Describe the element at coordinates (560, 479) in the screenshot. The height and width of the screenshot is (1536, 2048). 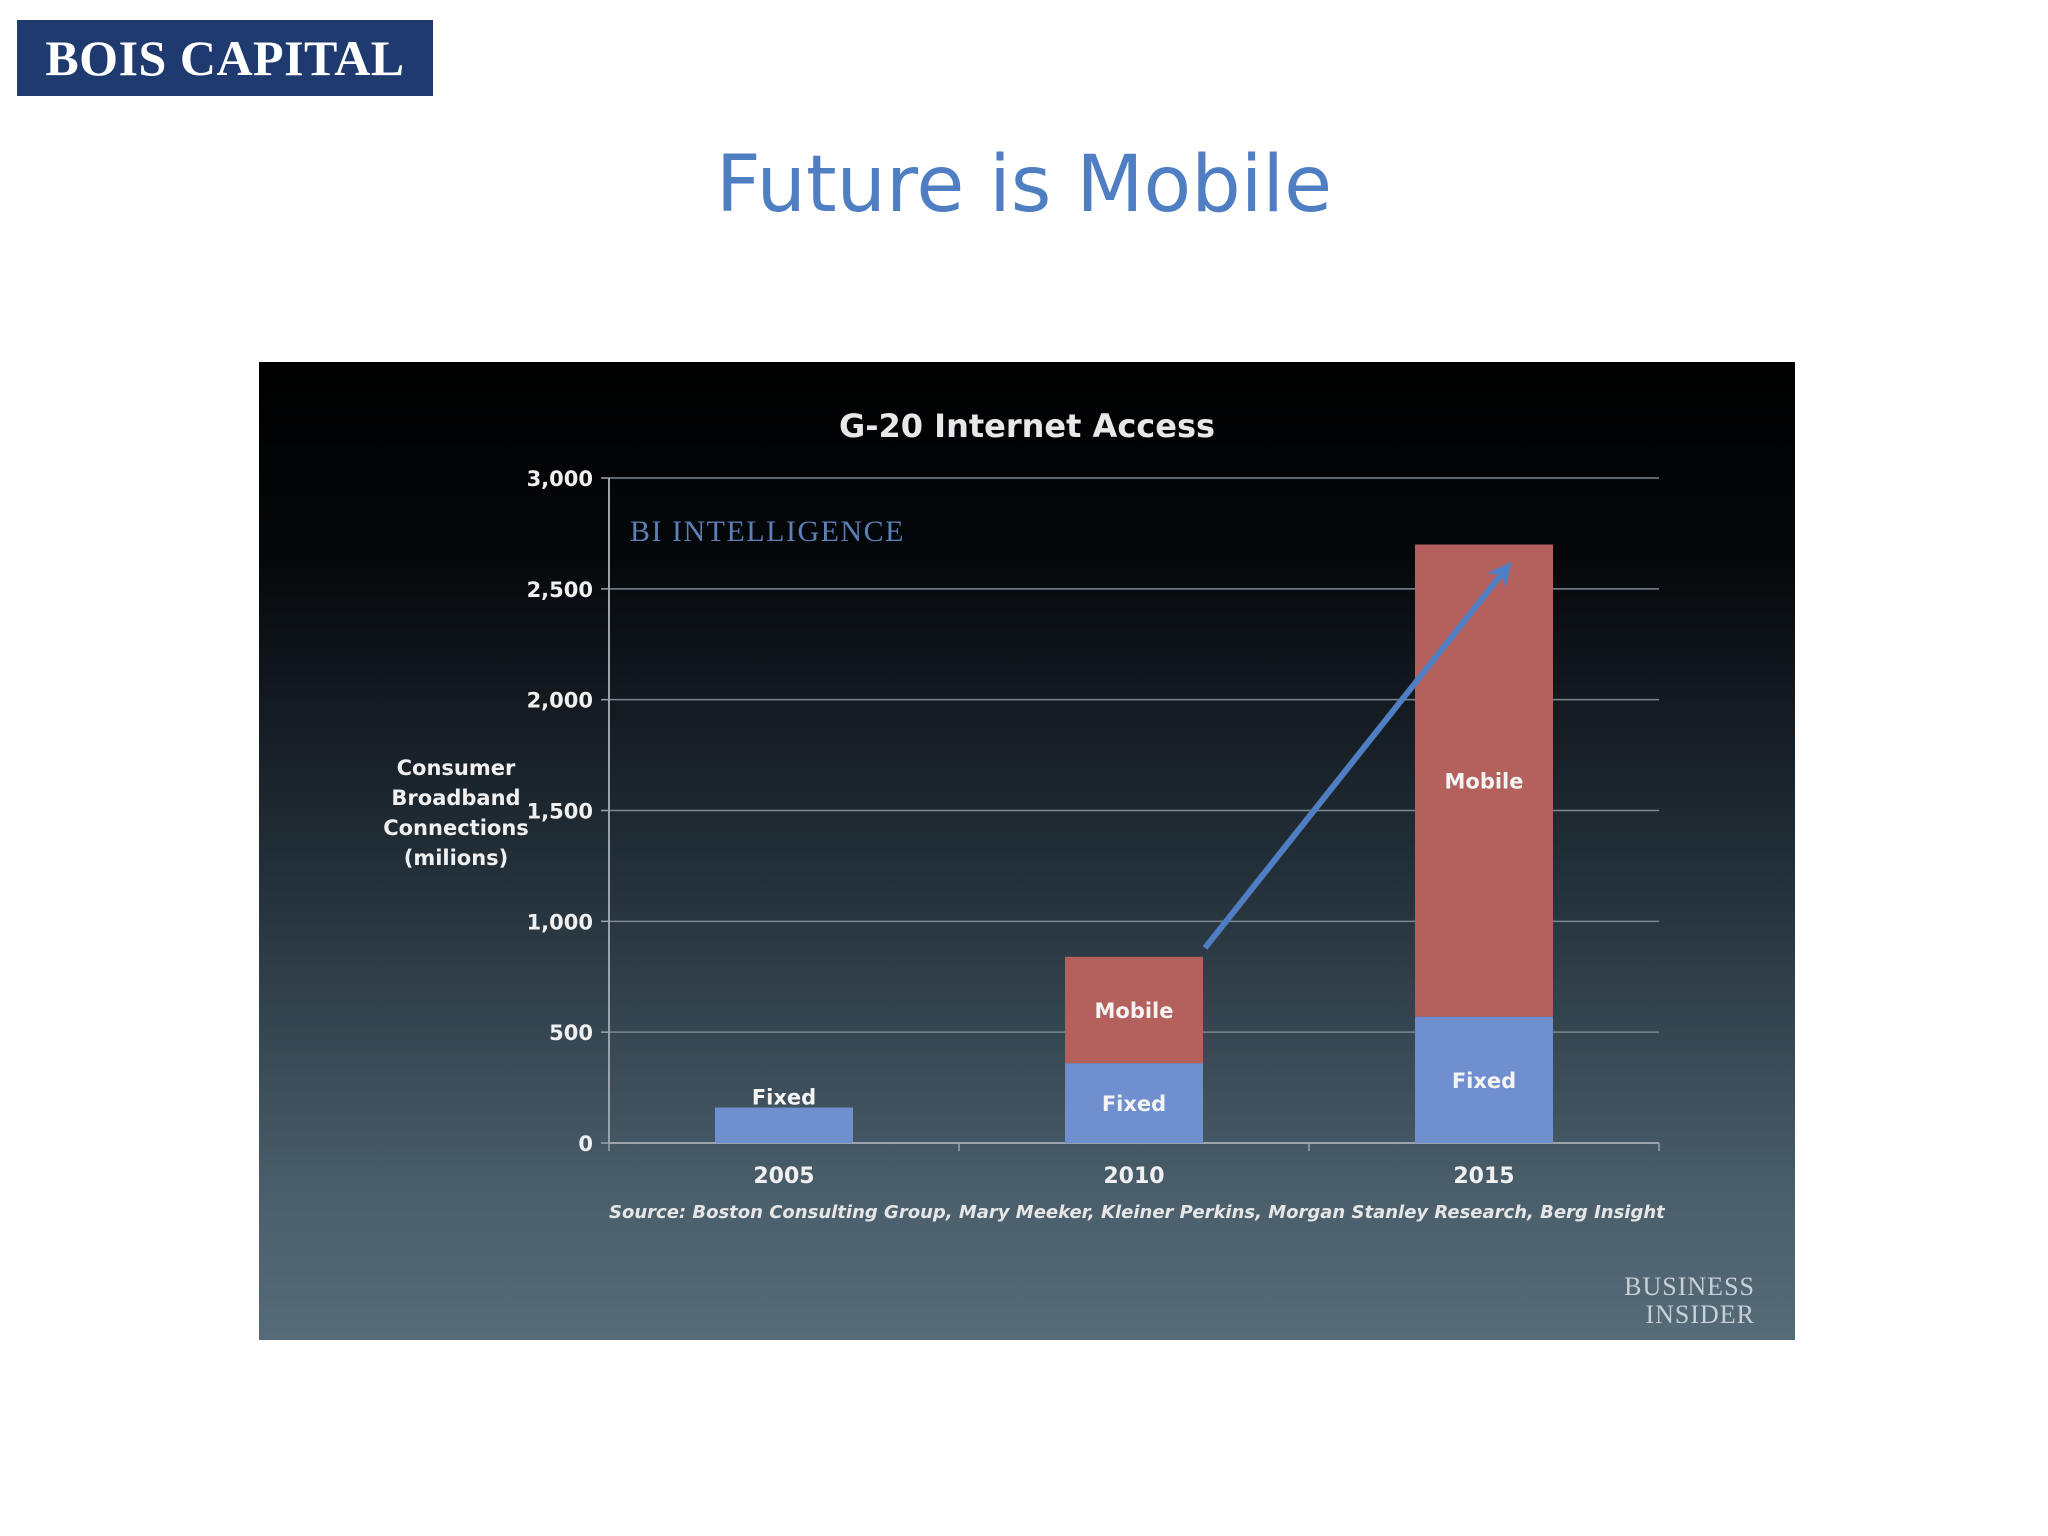
I see `y-tick-label: 3,000` at that location.